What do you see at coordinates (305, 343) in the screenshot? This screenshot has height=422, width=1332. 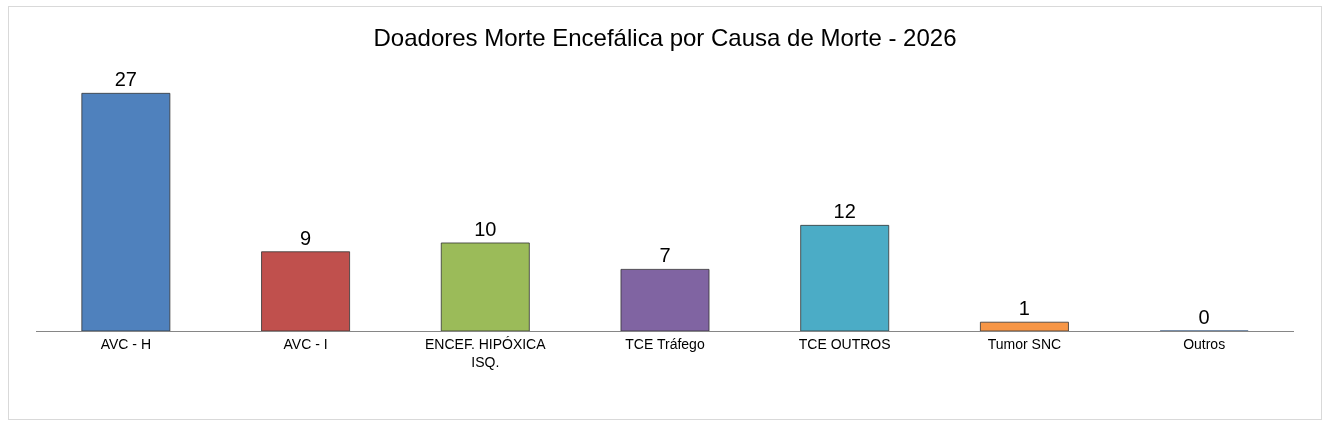 I see `x-tick-label: AVC - I` at bounding box center [305, 343].